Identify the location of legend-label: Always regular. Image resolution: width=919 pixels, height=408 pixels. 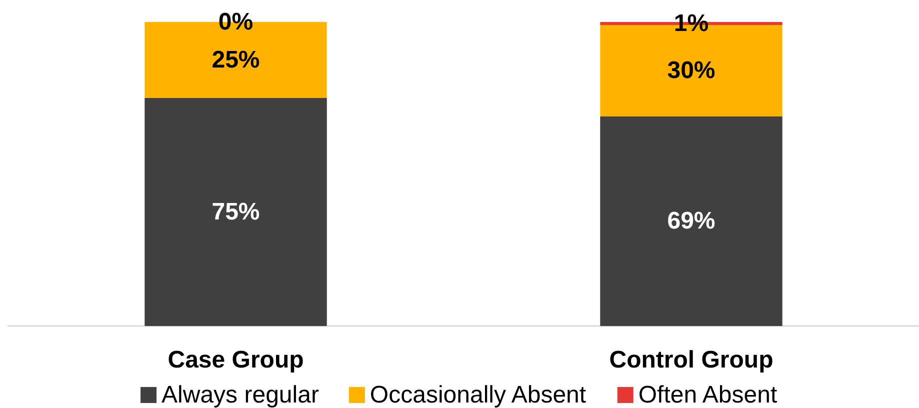
(240, 395).